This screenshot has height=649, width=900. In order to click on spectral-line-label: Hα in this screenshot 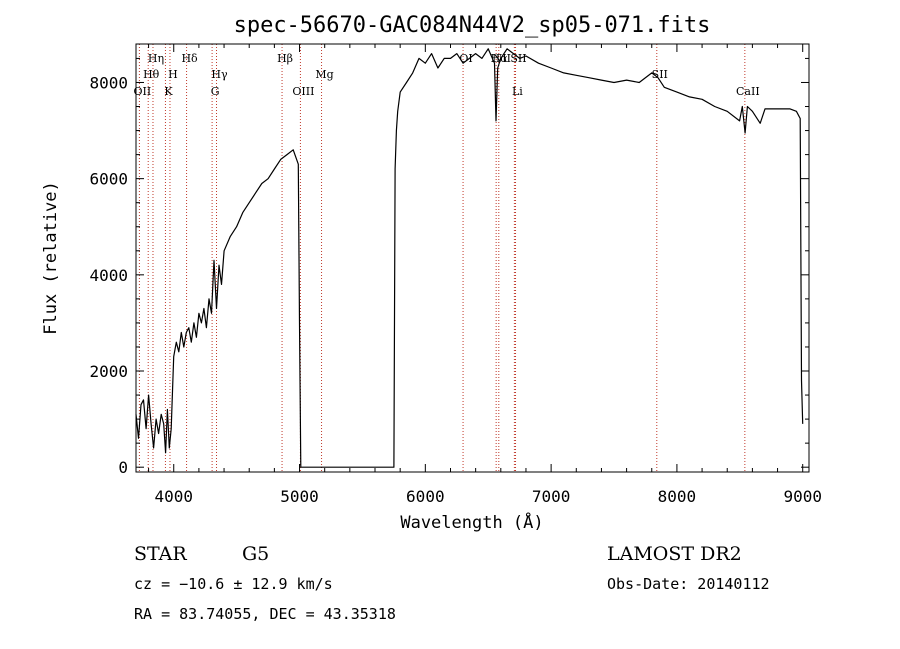, I will do `click(500, 58)`.